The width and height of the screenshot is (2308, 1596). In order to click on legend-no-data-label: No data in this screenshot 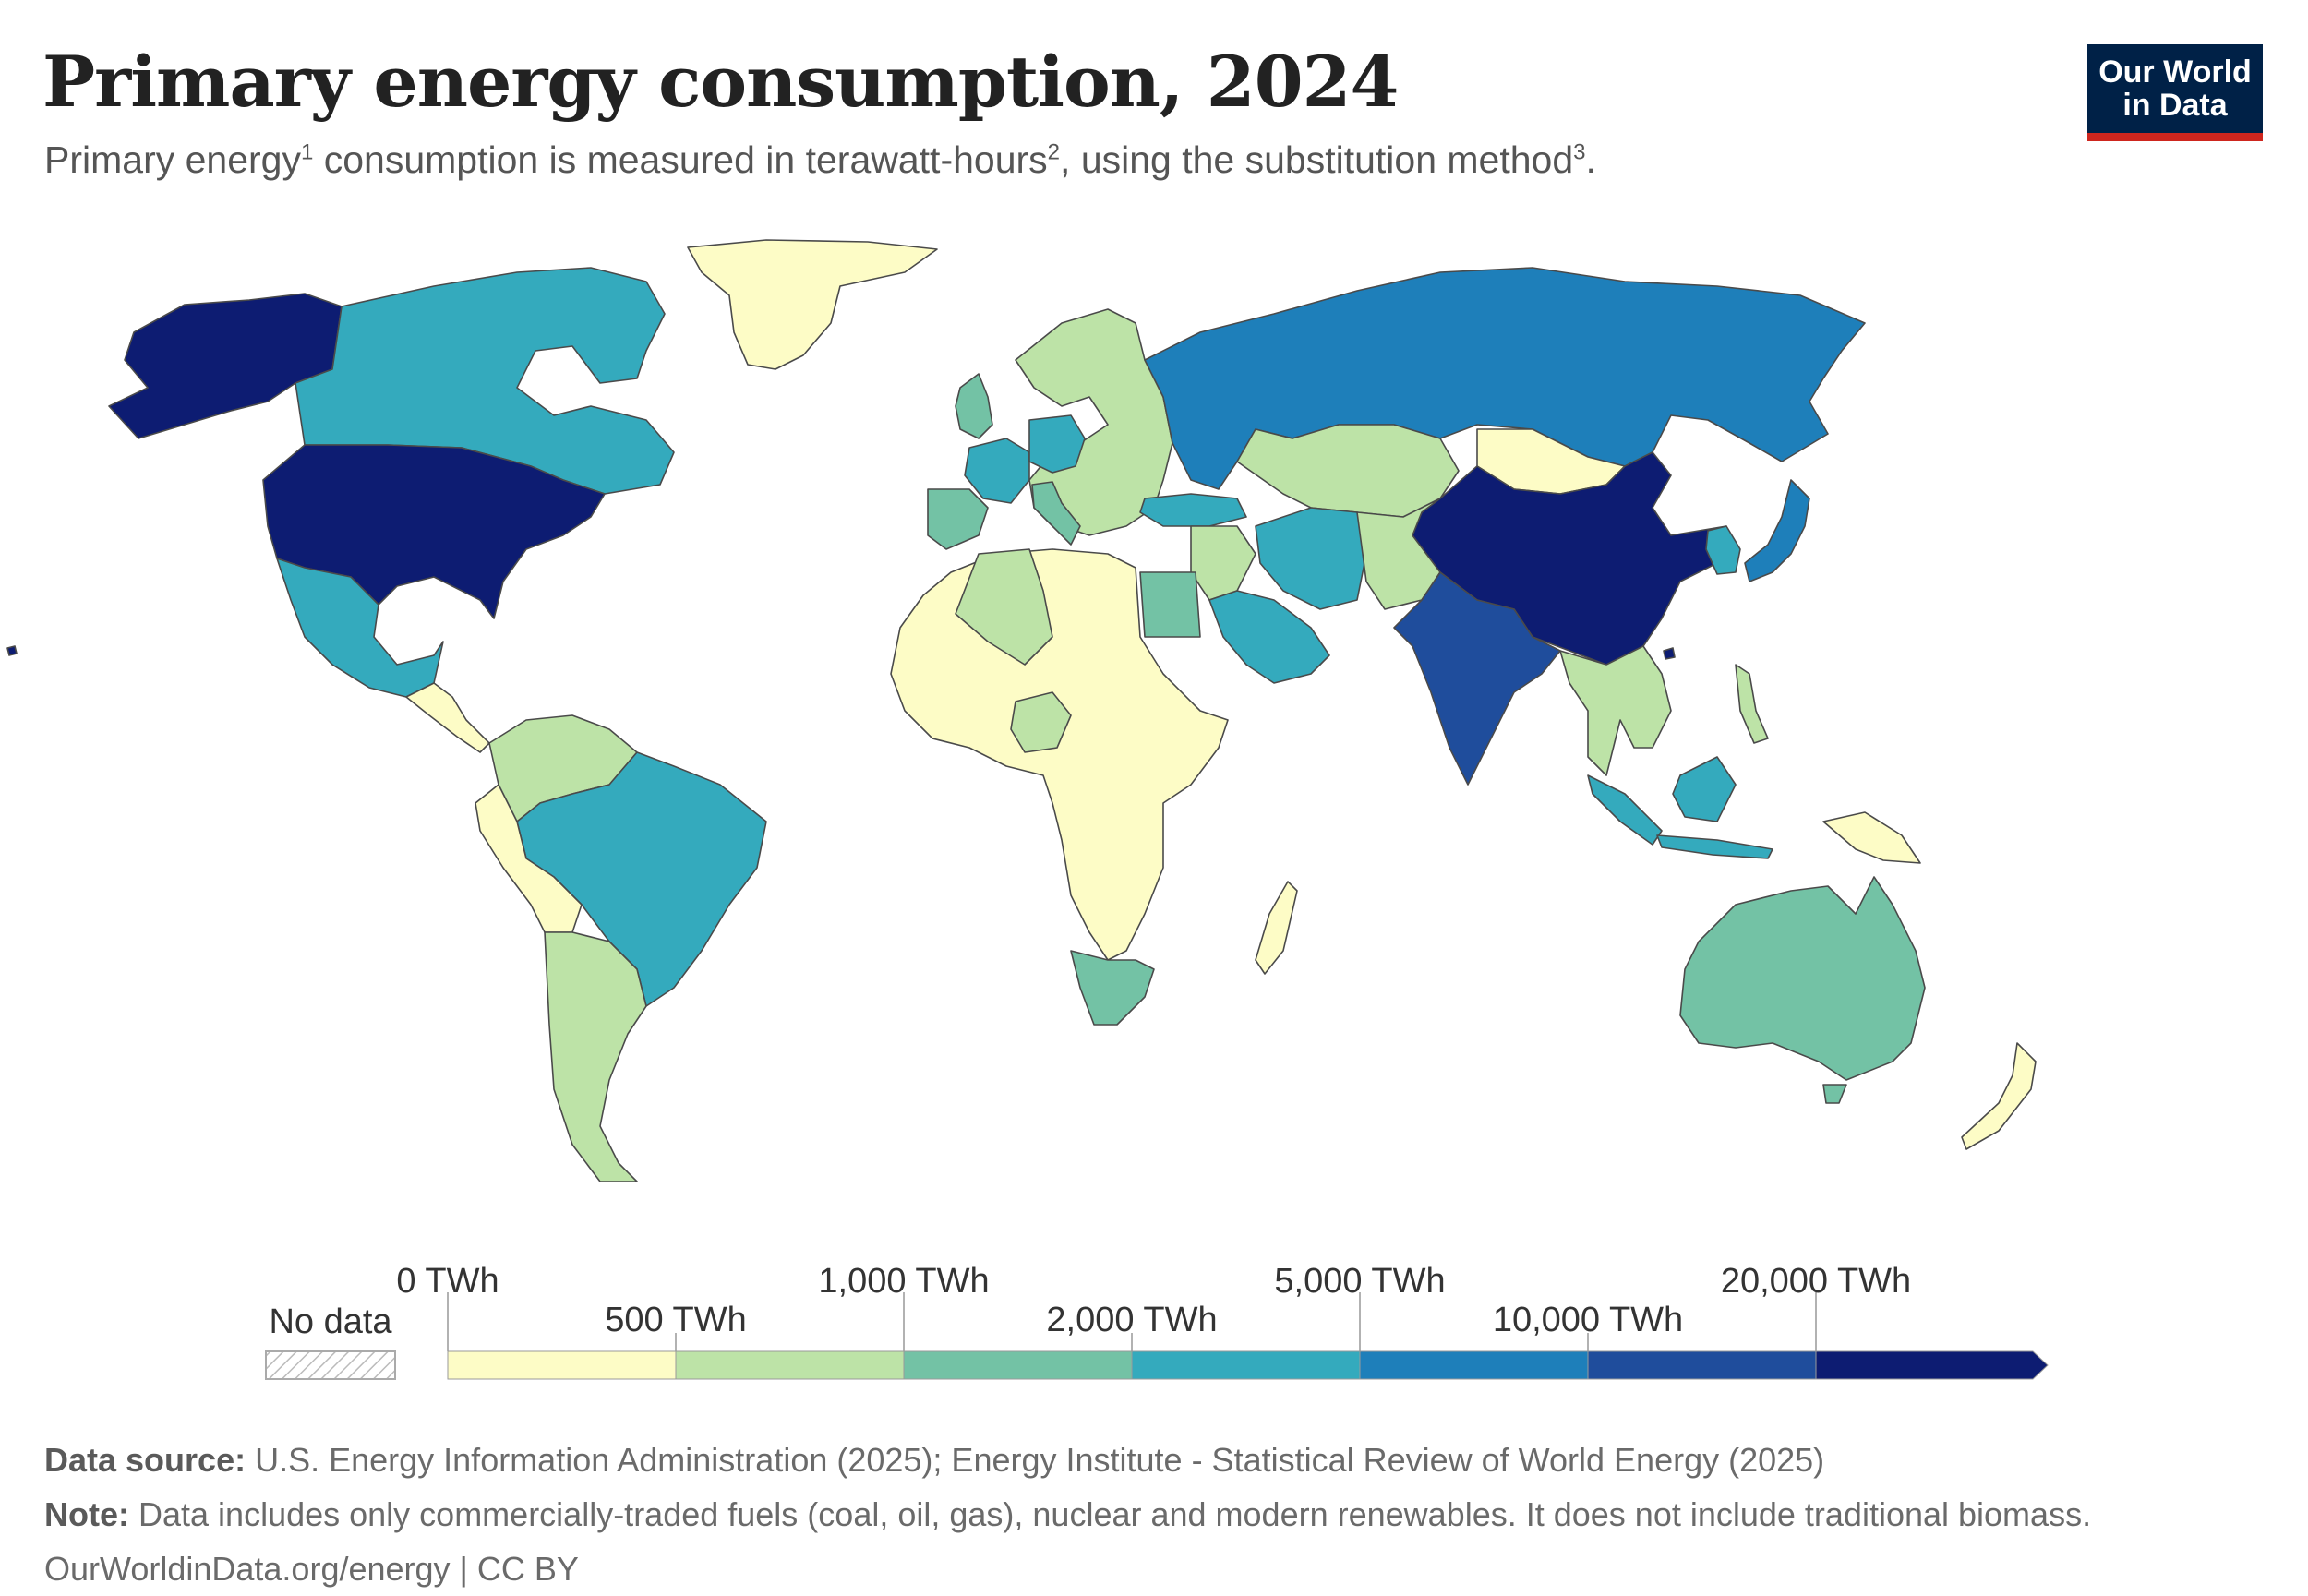, I will do `click(330, 1321)`.